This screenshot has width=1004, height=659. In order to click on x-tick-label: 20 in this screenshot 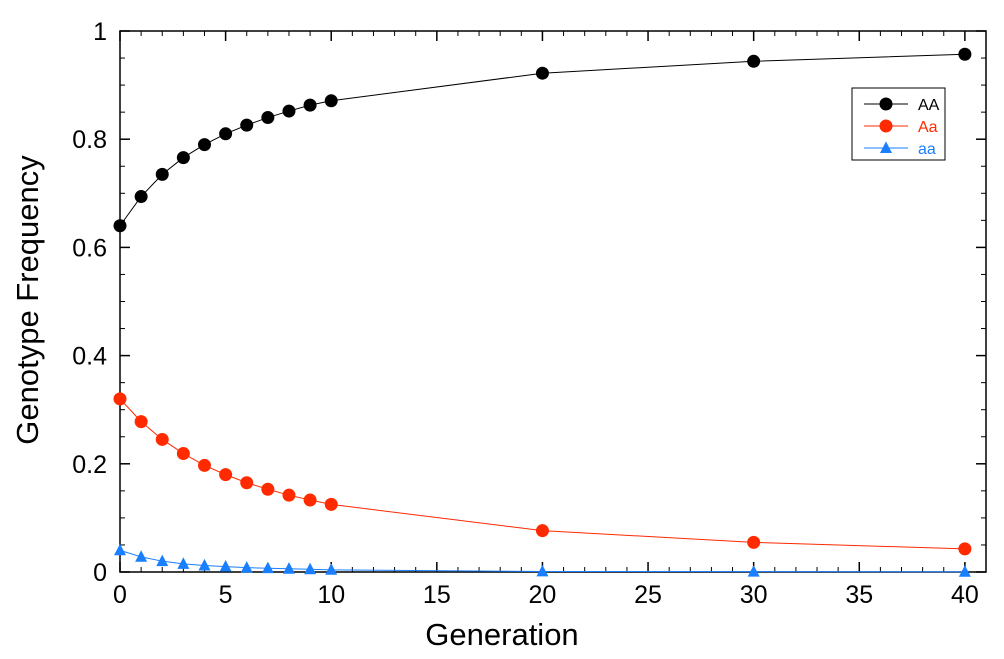, I will do `click(543, 595)`.